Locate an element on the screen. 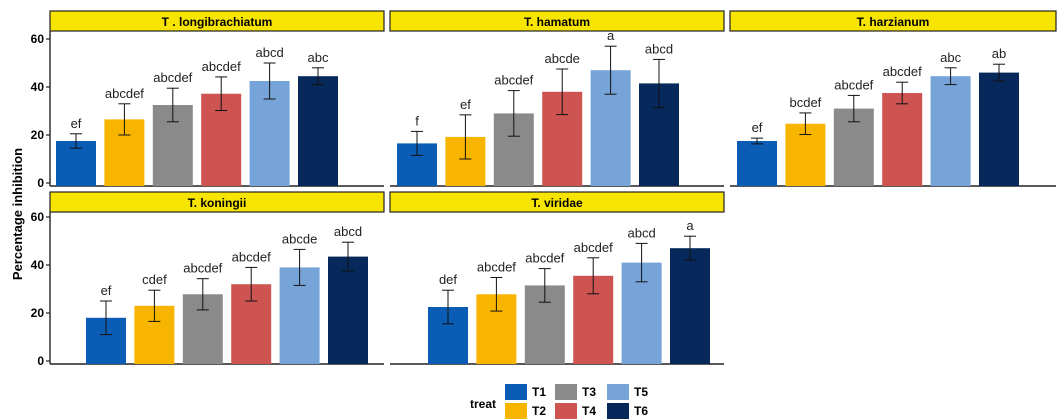 This screenshot has width=1058, height=419. facet-strip-title: T. koningii is located at coordinates (217, 203).